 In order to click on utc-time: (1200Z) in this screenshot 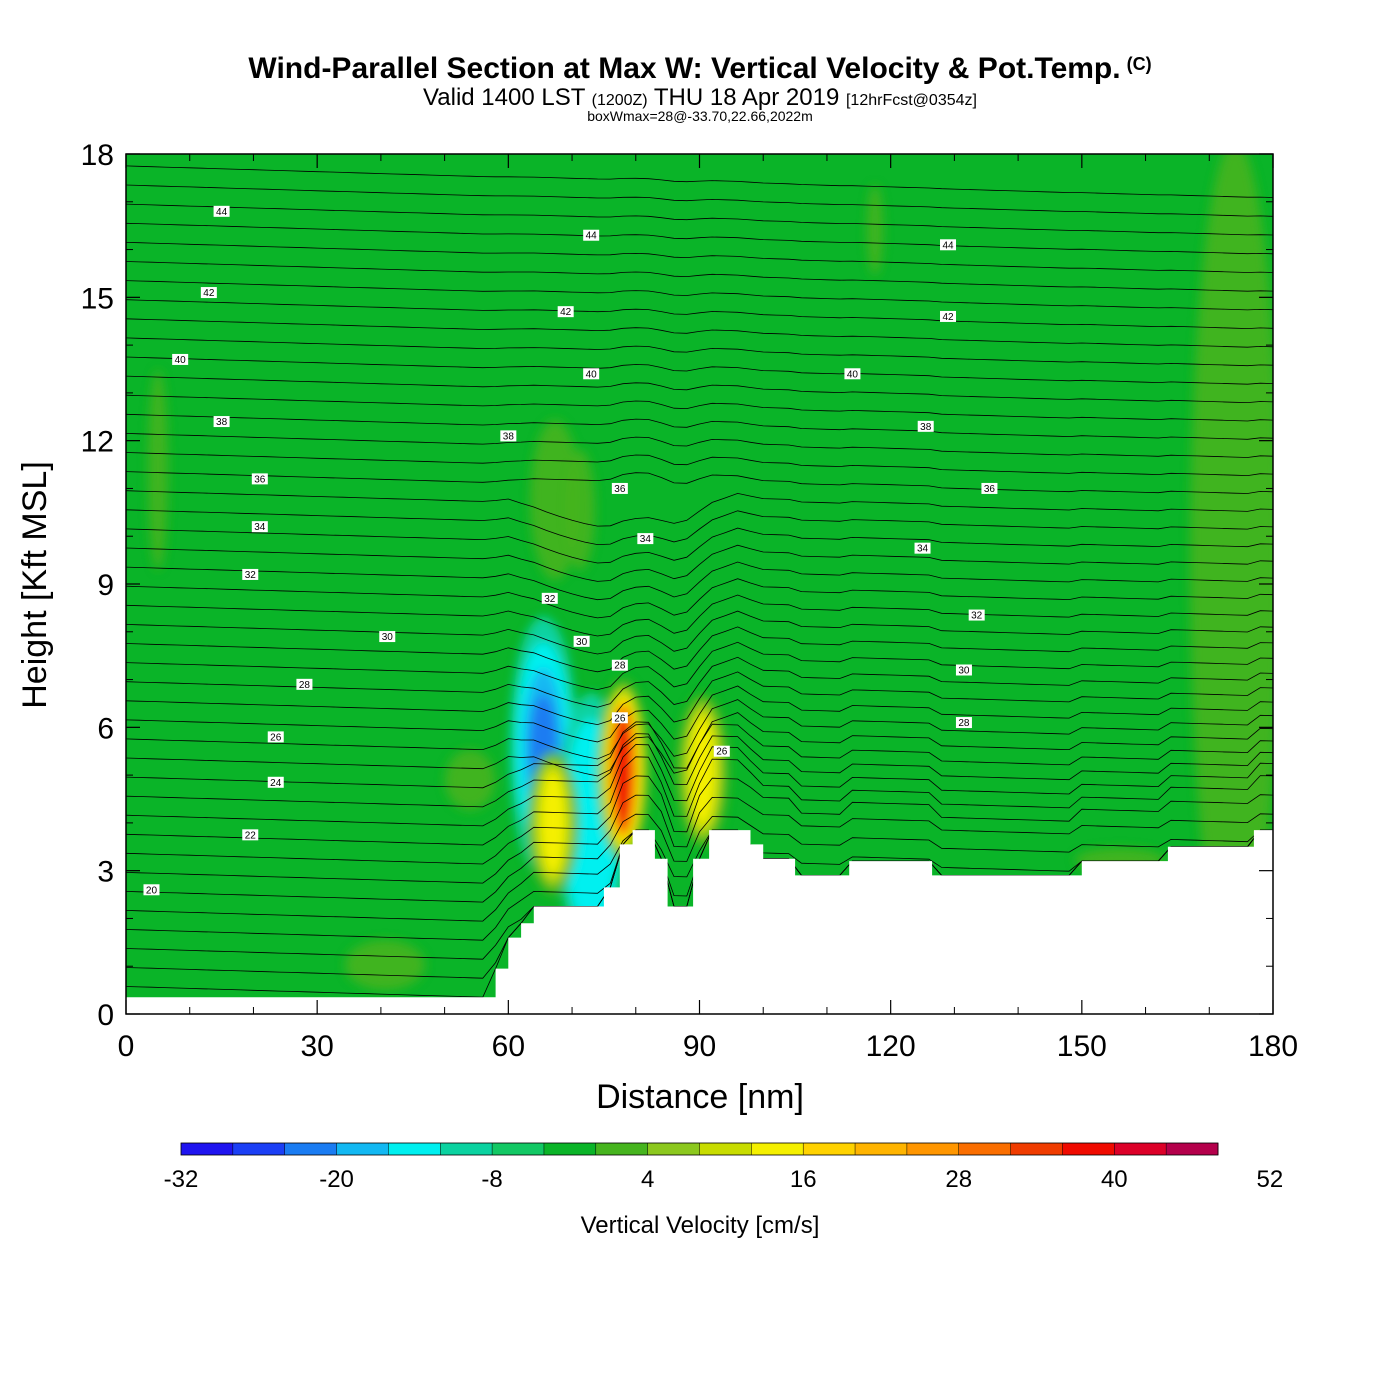, I will do `click(619, 100)`.